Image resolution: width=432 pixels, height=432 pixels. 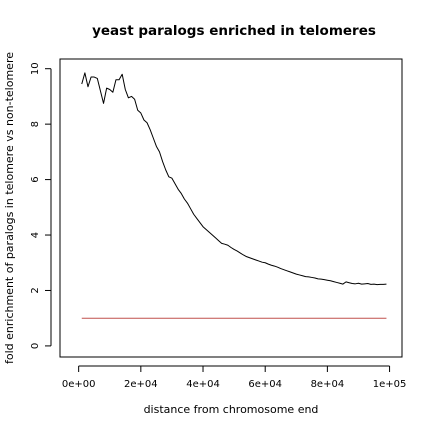 What do you see at coordinates (234, 377) in the screenshot?
I see `x-axis: 0e+00 2e+04 4e+04 6e+04 8e+04 1e+05` at bounding box center [234, 377].